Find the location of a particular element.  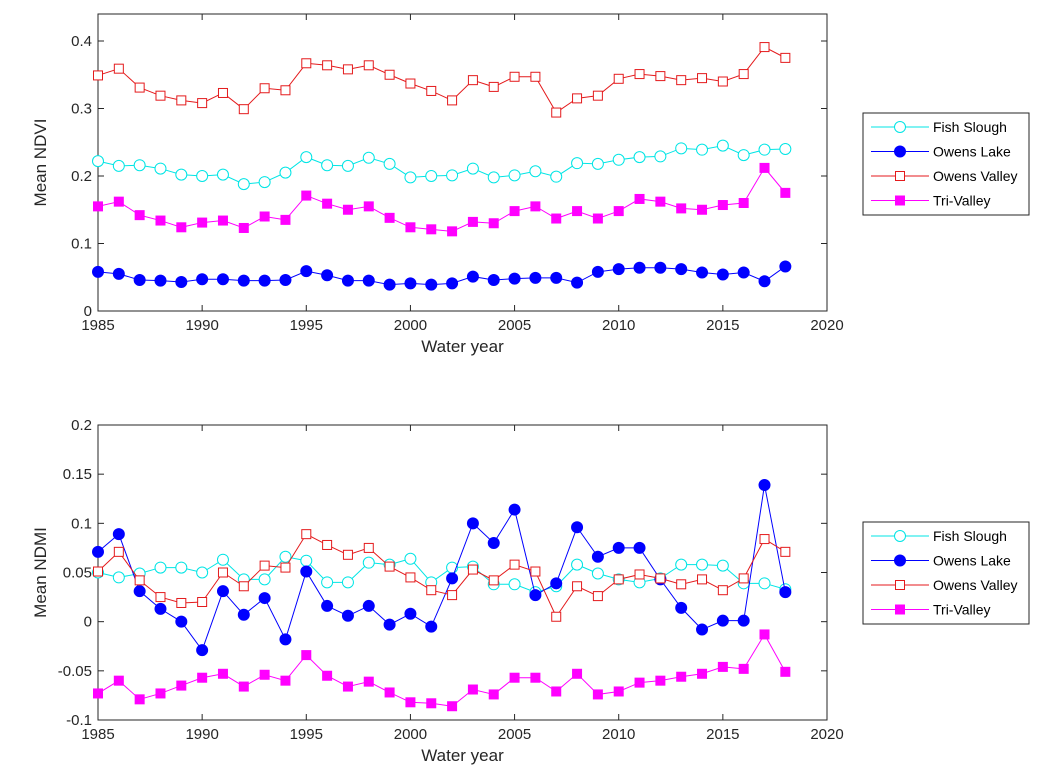

chart-1-series-line-tri-valley is located at coordinates (441, 670).